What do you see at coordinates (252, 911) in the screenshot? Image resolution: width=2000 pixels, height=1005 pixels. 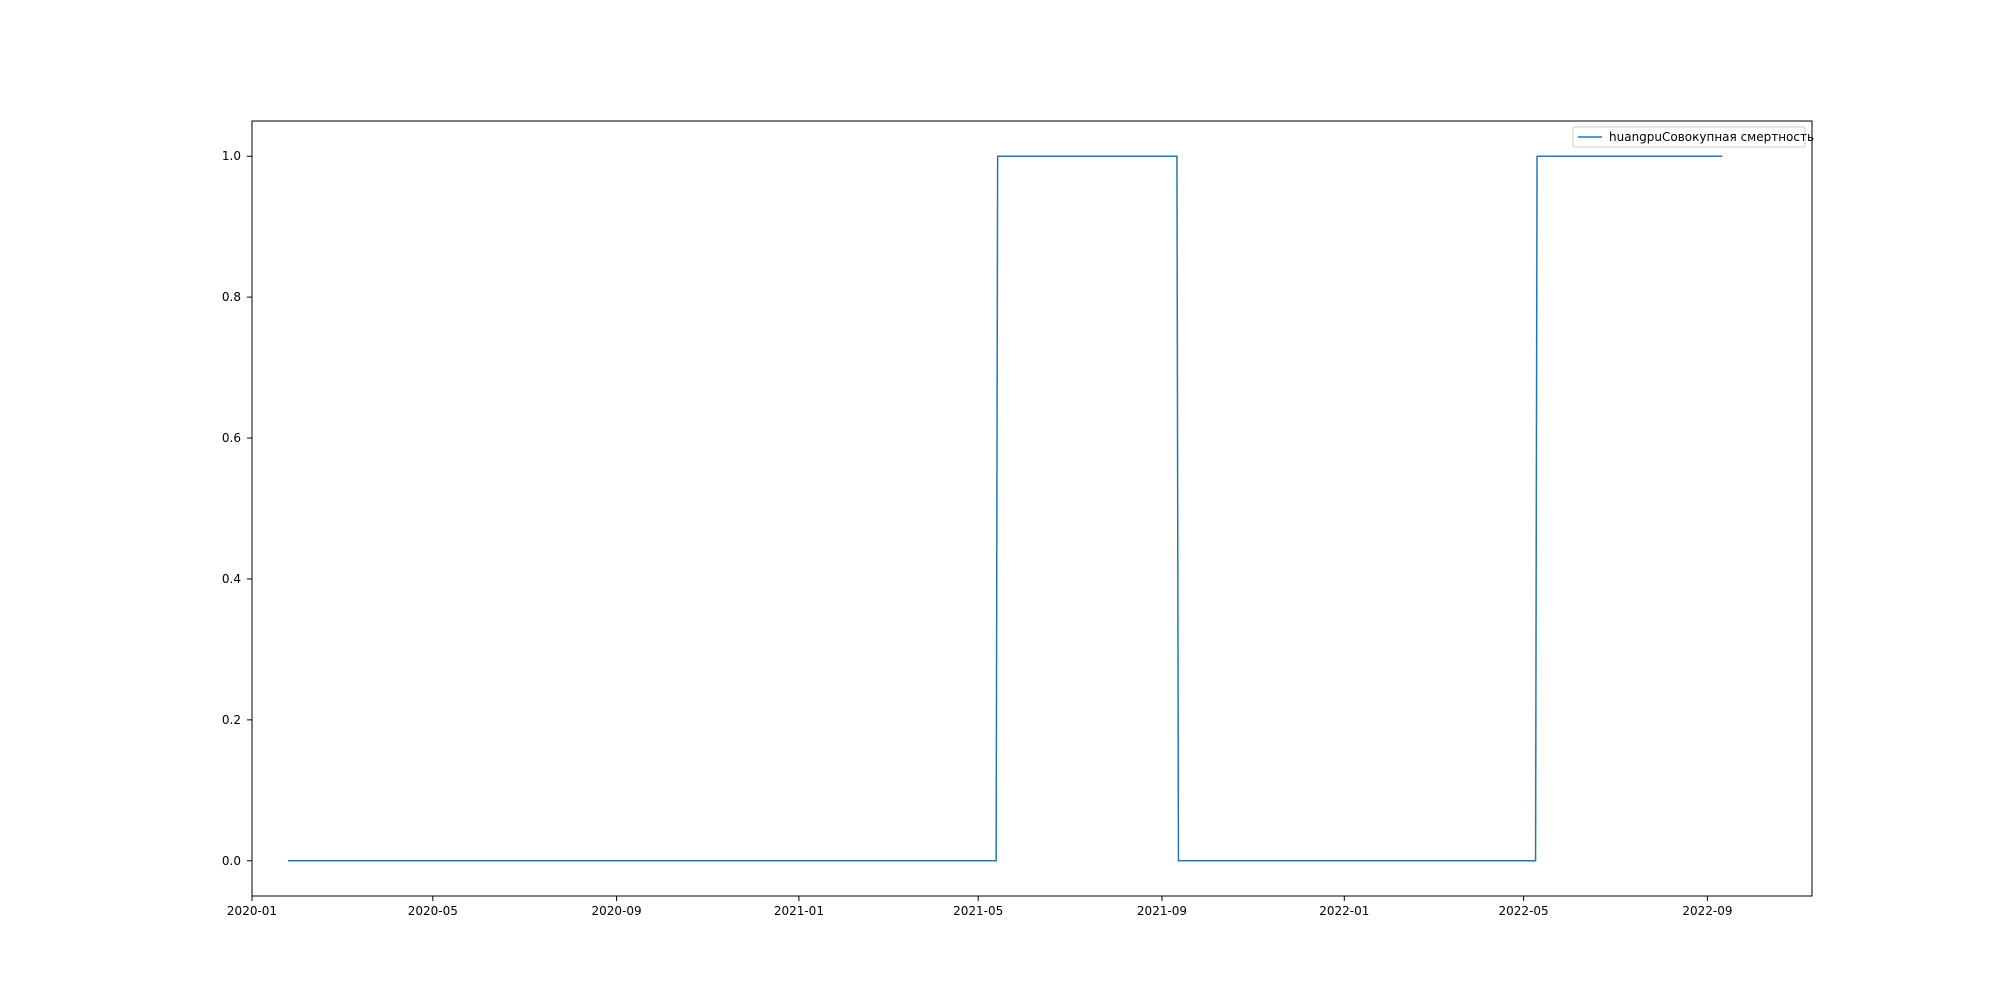 I see `x-tick-label: 2020-01` at bounding box center [252, 911].